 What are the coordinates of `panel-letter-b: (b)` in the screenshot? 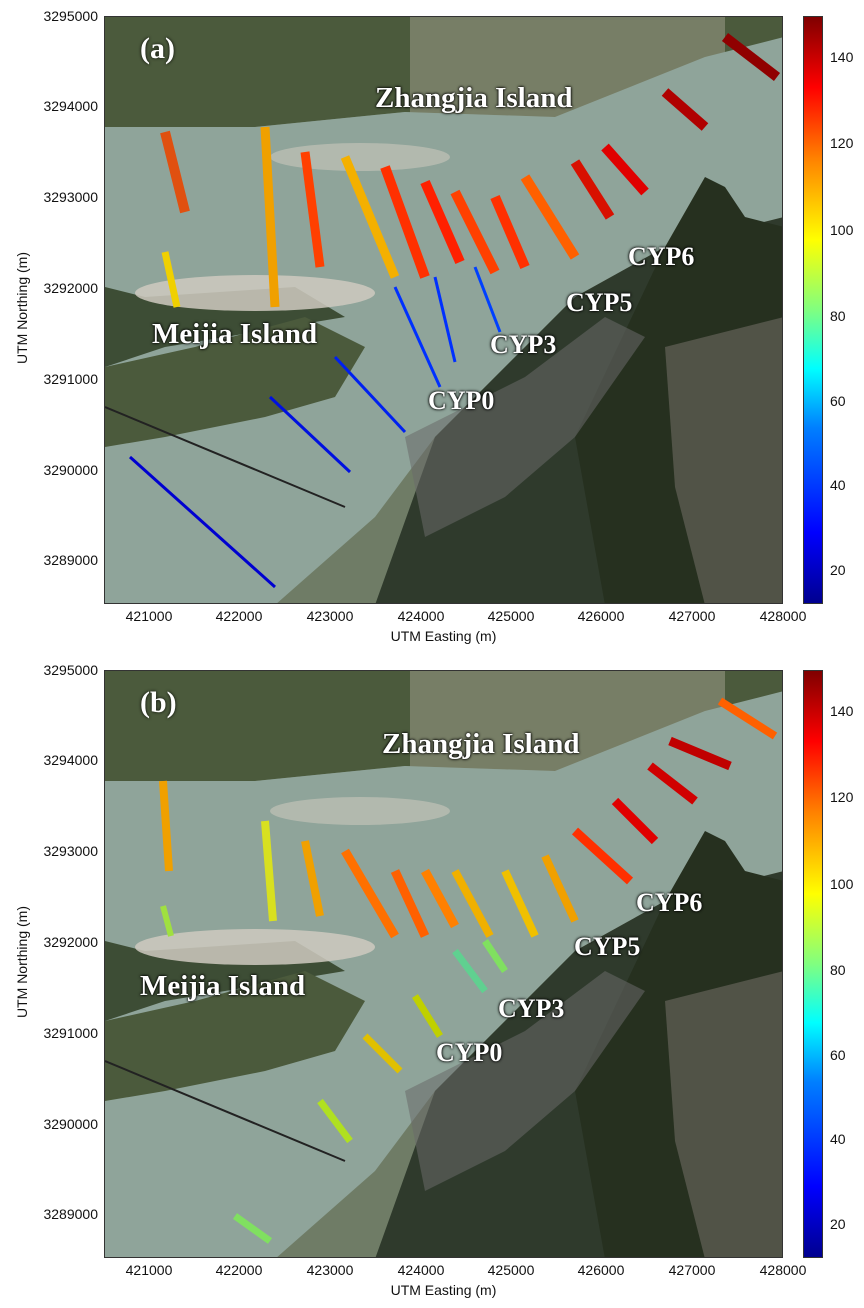 It's located at (158, 702).